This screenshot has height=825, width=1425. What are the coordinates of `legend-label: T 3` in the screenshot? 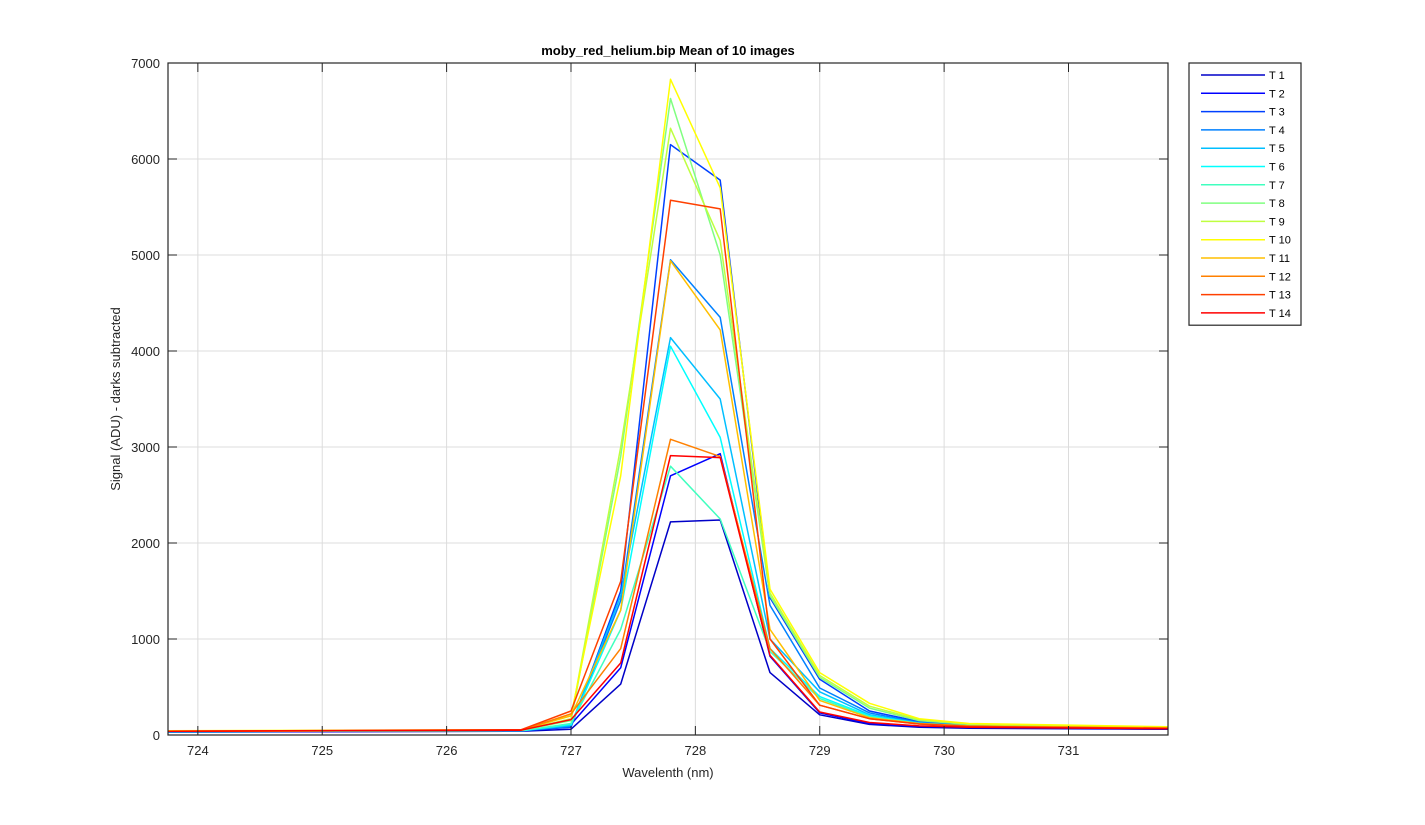 It's located at (1277, 113).